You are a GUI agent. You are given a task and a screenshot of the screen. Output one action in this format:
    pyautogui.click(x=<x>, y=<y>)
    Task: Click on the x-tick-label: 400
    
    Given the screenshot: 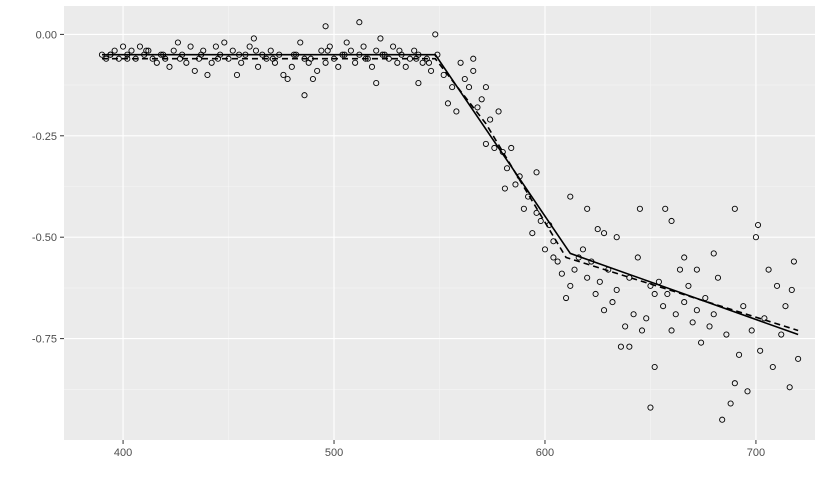 What is the action you would take?
    pyautogui.click(x=123, y=453)
    